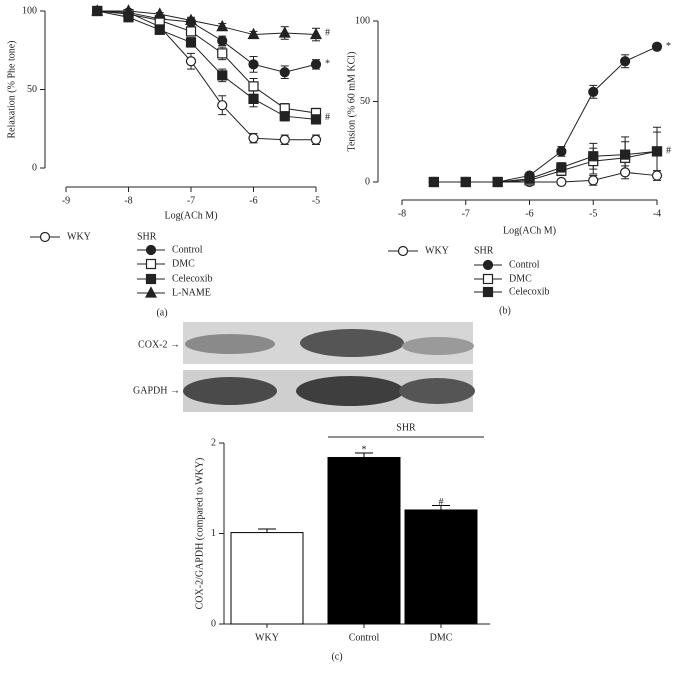 This screenshot has width=676, height=679. What do you see at coordinates (79, 236) in the screenshot?
I see `legend-label: WKY` at bounding box center [79, 236].